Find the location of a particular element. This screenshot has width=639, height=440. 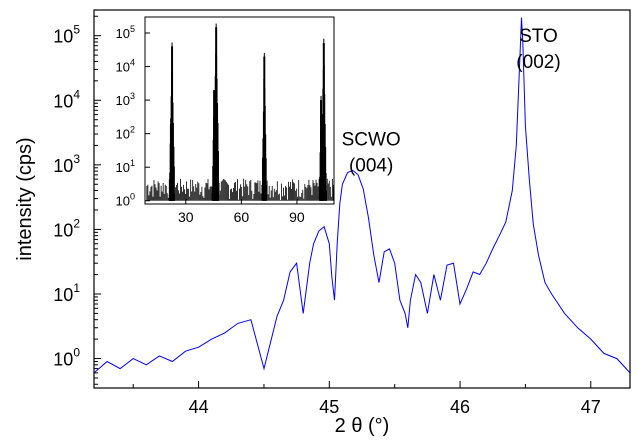

inset-background is located at coordinates (239, 110).